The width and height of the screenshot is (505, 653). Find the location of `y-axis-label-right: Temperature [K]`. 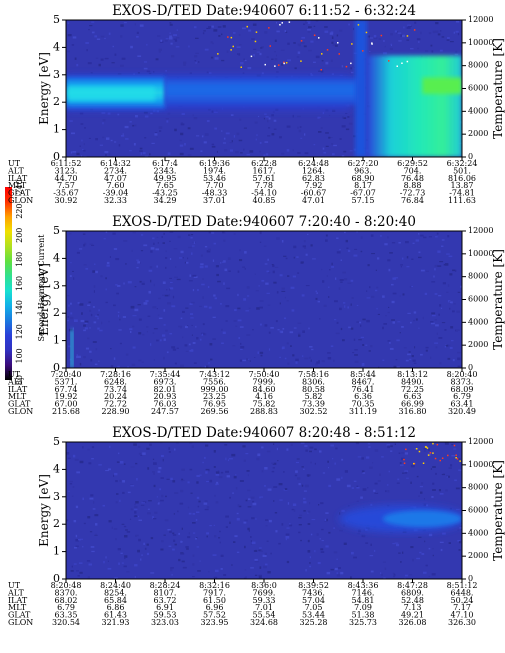

y-axis-label-right: Temperature [K] is located at coordinates (498, 299).